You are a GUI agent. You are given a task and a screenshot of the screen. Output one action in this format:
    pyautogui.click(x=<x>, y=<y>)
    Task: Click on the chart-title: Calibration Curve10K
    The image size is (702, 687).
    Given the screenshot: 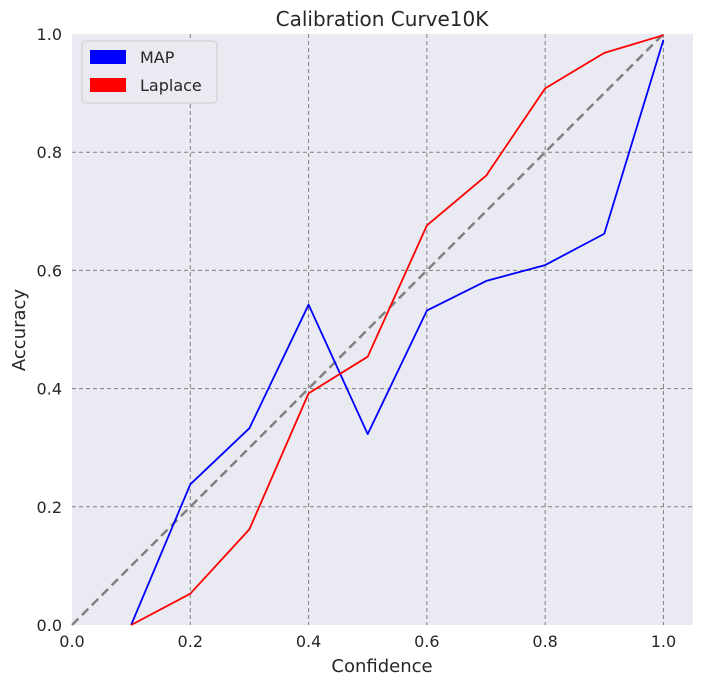 What is the action you would take?
    pyautogui.click(x=383, y=19)
    